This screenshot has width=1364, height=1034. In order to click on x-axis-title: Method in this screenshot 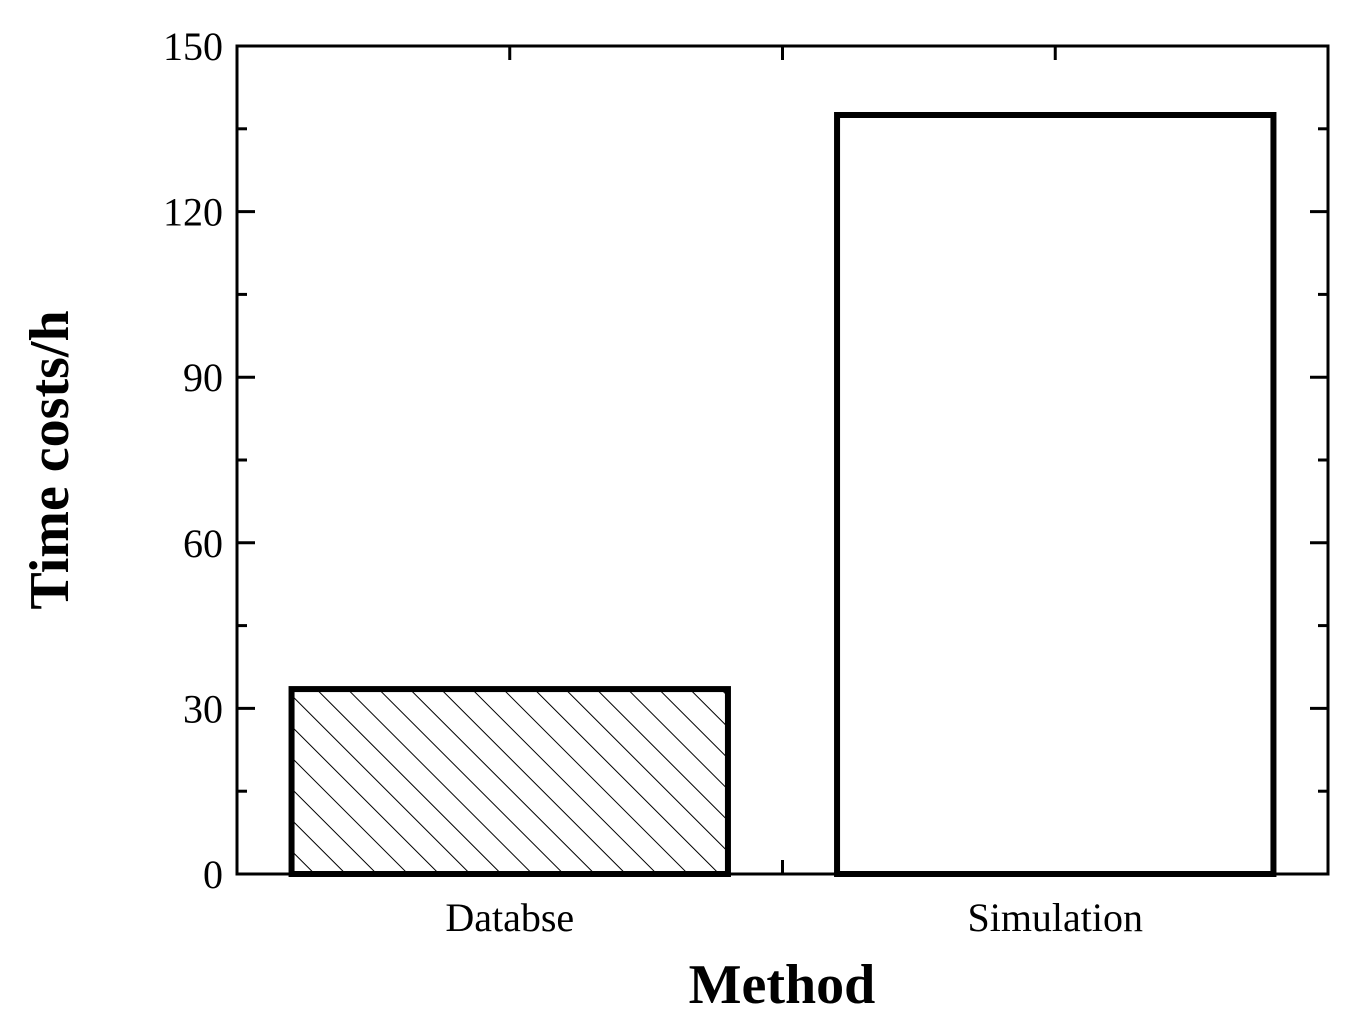, I will do `click(782, 985)`.